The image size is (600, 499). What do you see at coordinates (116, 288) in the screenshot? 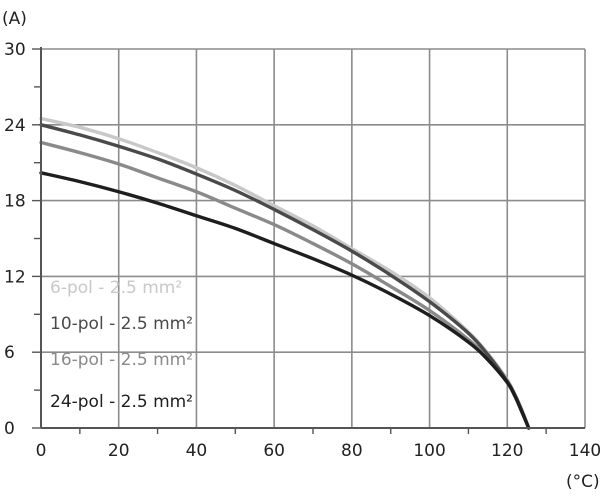
I see `legend-entry-0: 6-pol - 2.5 mm²` at bounding box center [116, 288].